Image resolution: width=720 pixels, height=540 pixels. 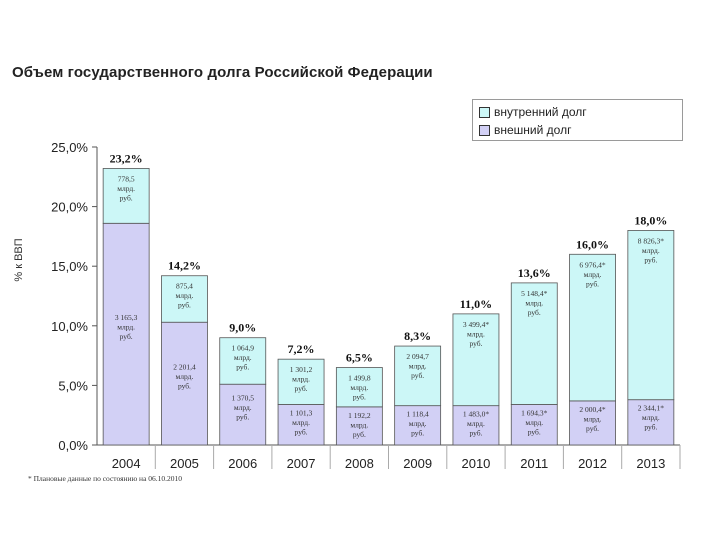 I want to click on y-tick-label: 10,0%, so click(x=69, y=326).